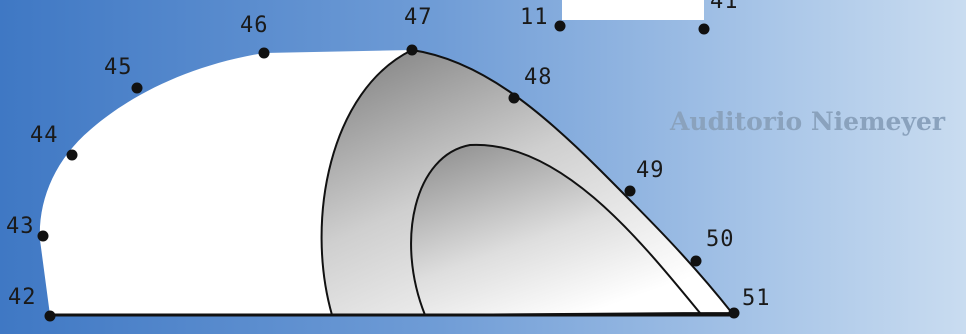 The image size is (966, 334). I want to click on label-51: 51, so click(756, 298).